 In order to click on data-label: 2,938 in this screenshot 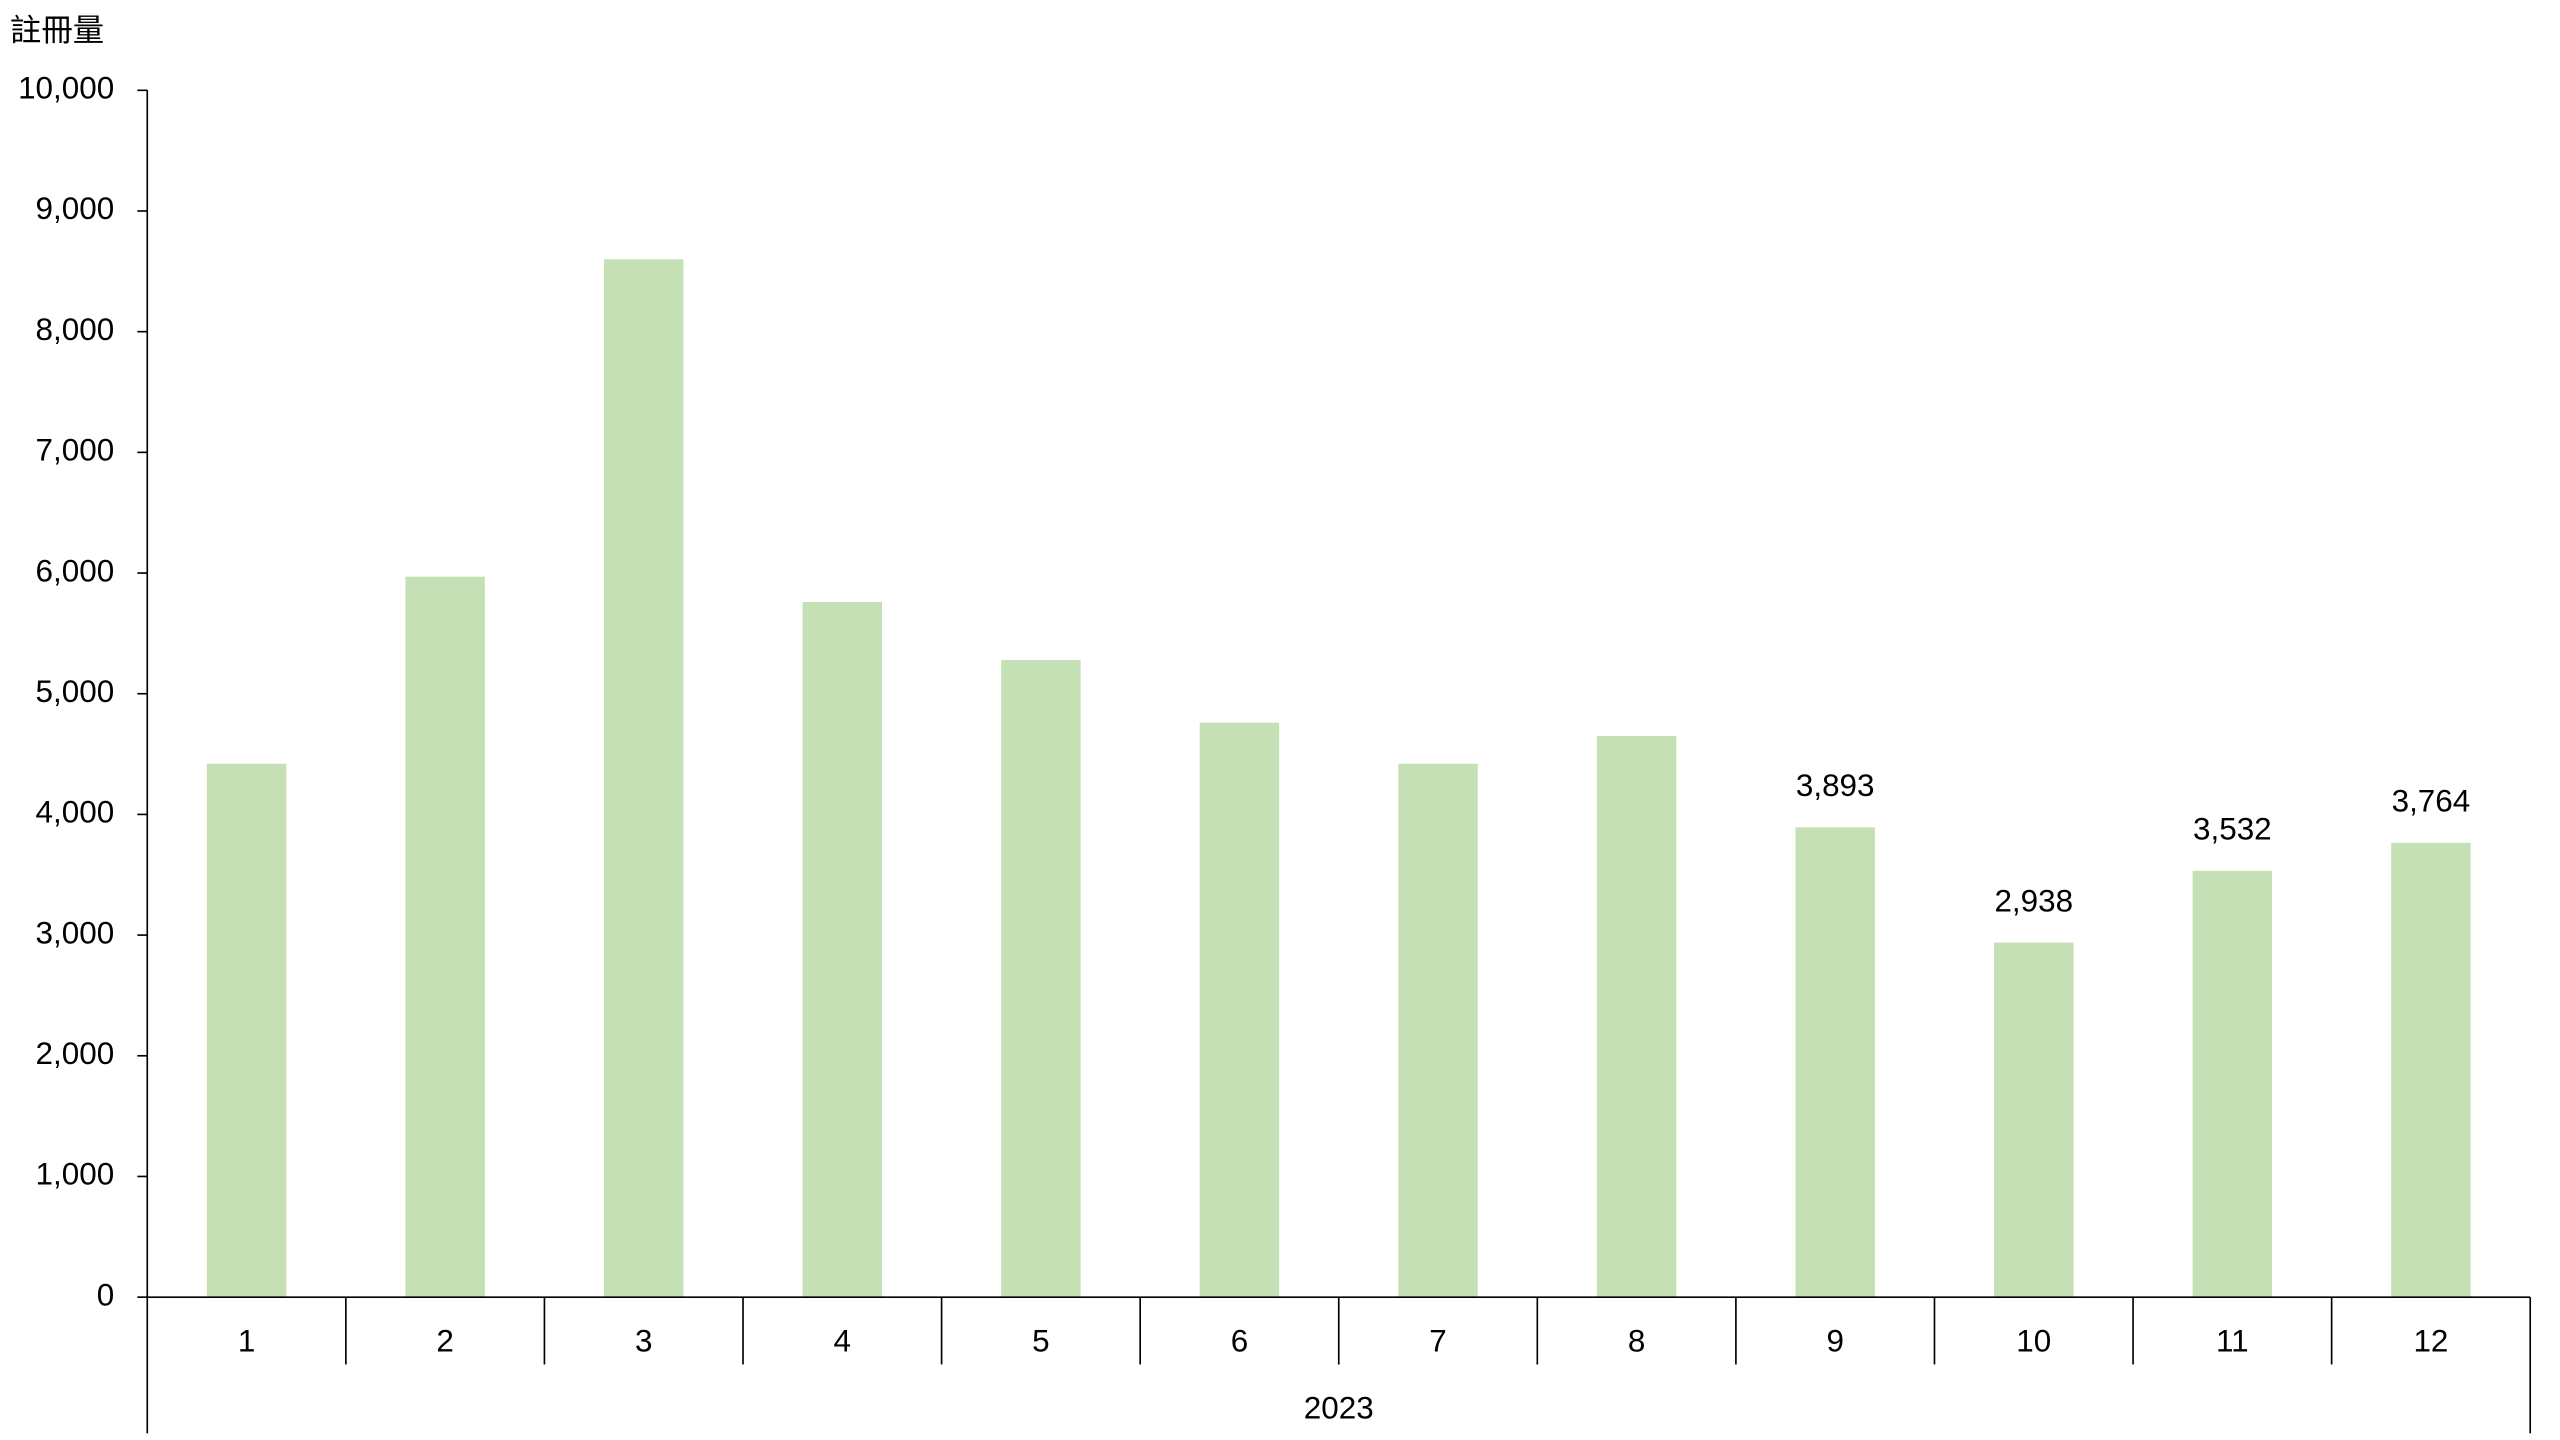, I will do `click(2033, 901)`.